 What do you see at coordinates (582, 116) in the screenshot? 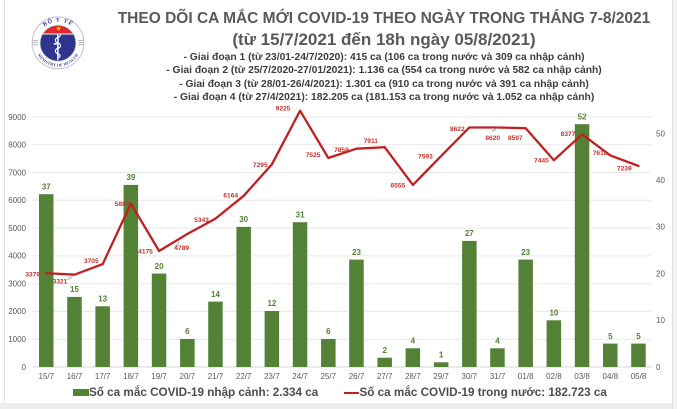
I see `svg-text: 52` at bounding box center [582, 116].